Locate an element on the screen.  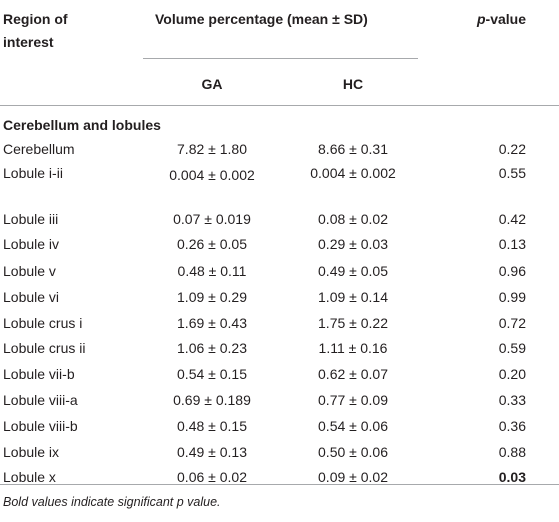
header-region-line1: Region of is located at coordinates (35, 19).